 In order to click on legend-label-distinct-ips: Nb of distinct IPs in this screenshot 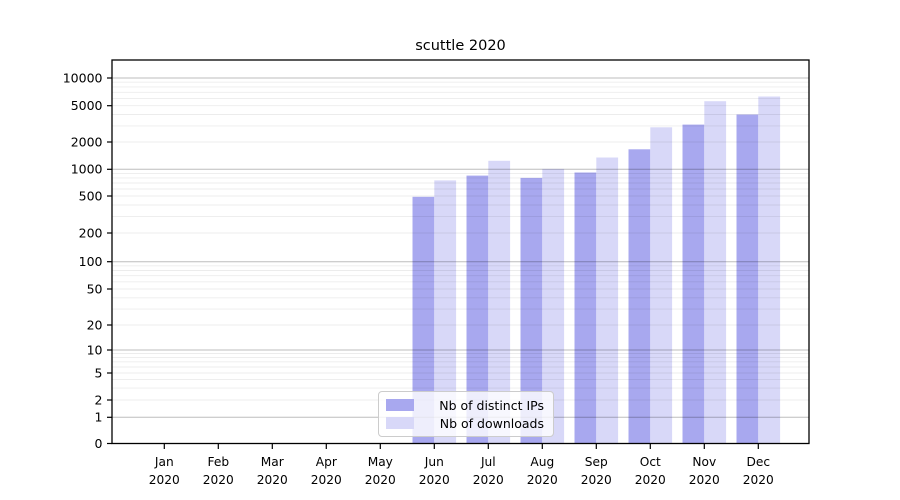, I will do `click(491, 405)`.